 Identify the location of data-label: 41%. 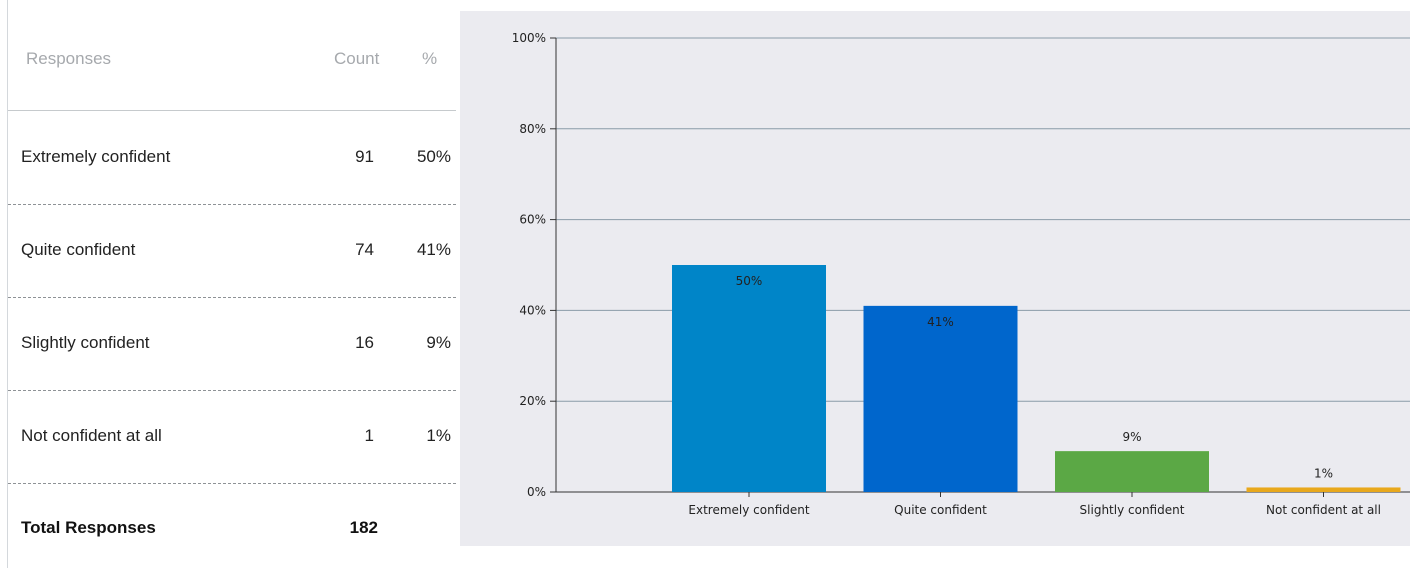
(940, 322).